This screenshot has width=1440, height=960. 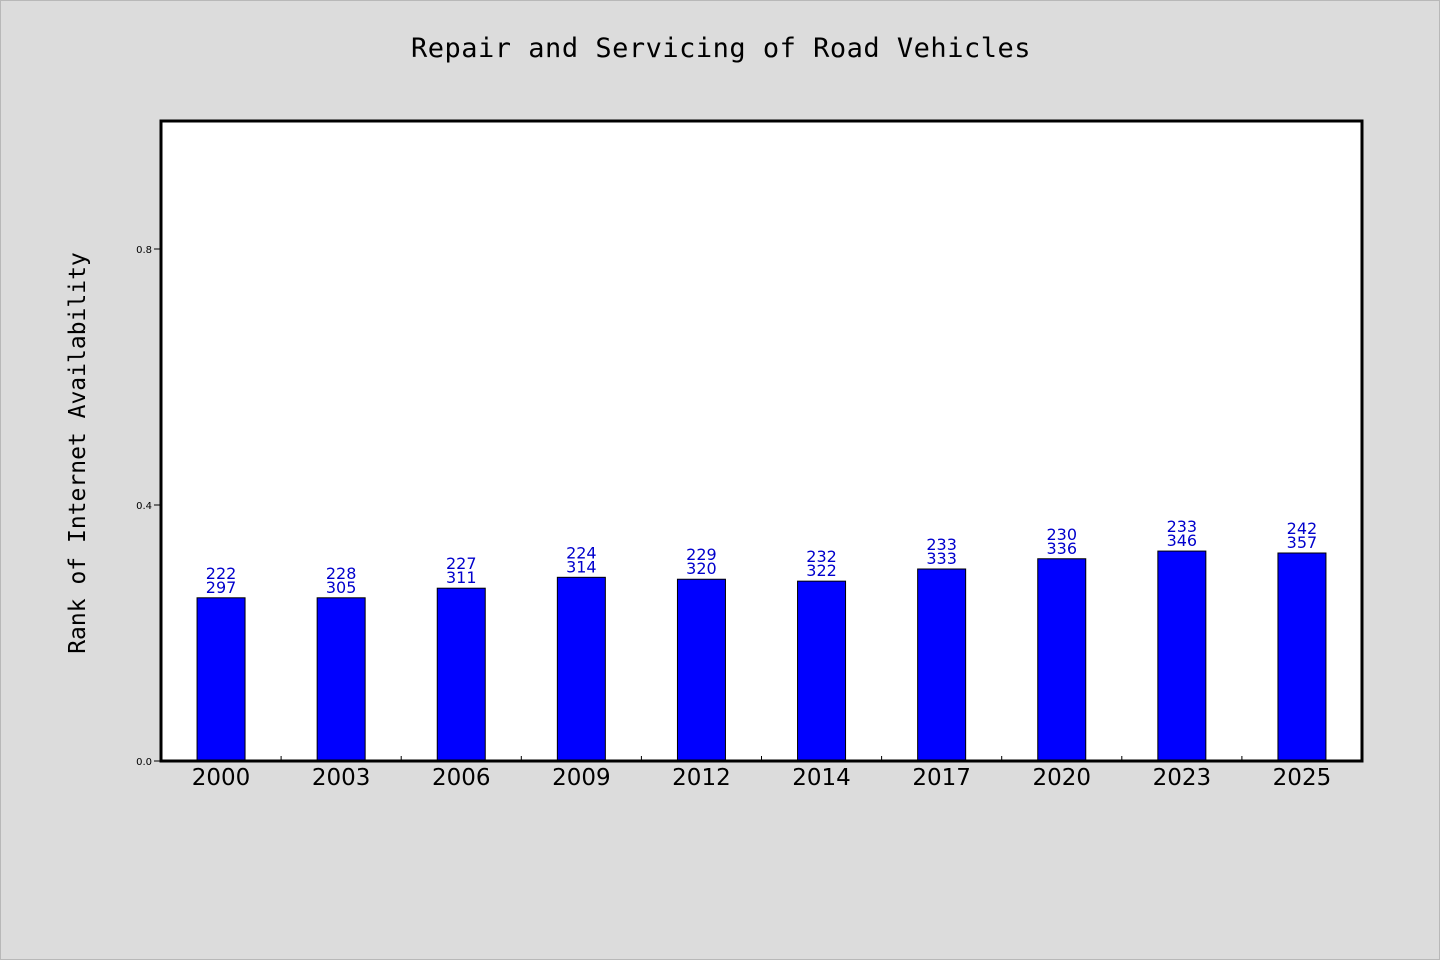 I want to click on data-label: 230, so click(x=1061, y=534).